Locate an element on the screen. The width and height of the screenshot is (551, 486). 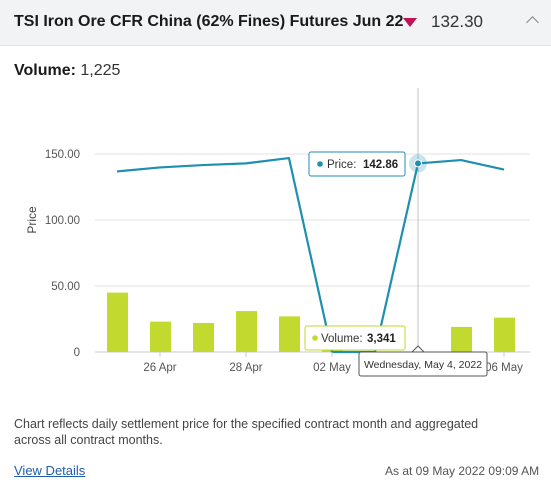
date-tooltip-text: Wednesday, May 4, 2022 is located at coordinates (423, 365).